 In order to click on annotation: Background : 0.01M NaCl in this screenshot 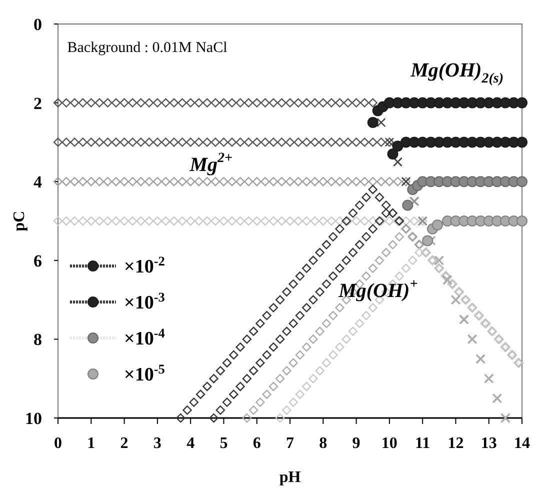, I will do `click(147, 48)`.